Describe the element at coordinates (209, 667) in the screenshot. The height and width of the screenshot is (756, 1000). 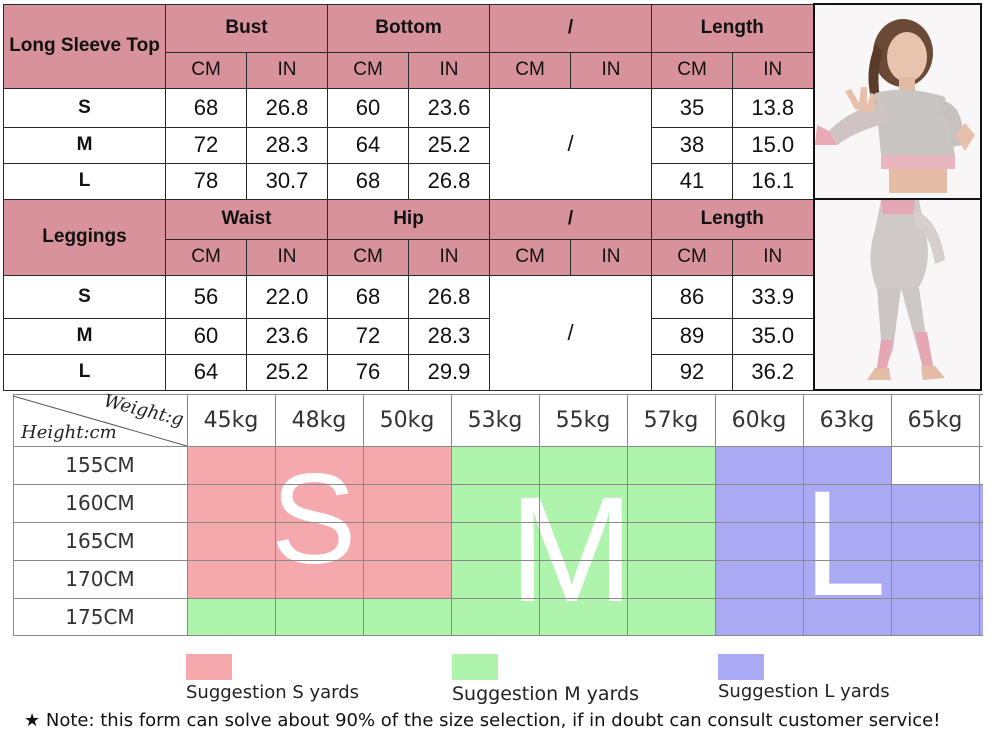
I see `legend-s-swatch` at that location.